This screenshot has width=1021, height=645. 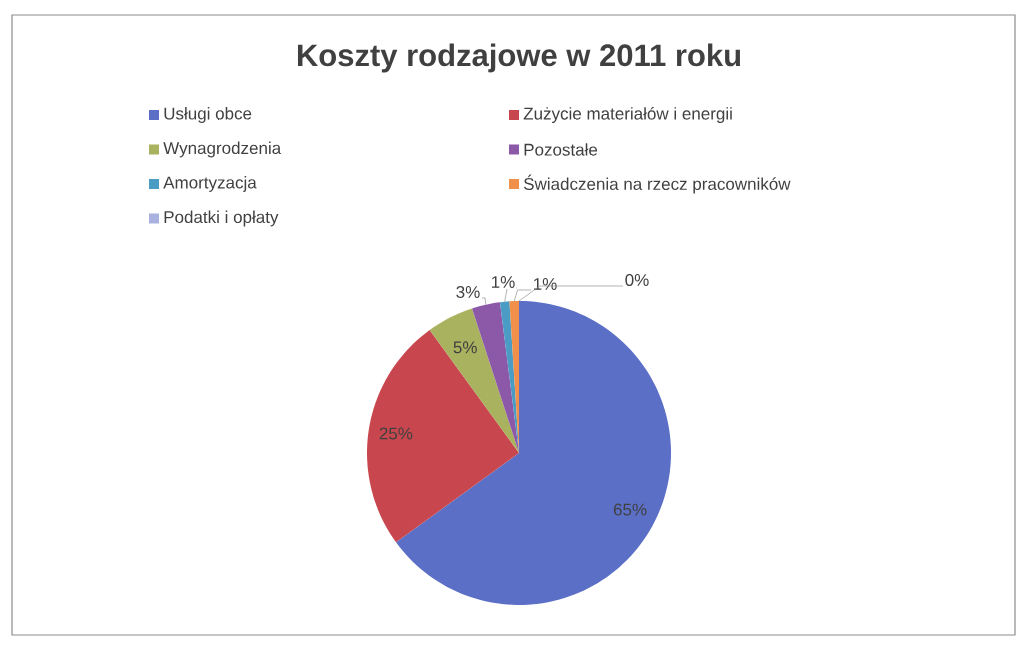 I want to click on text: 0%, so click(x=637, y=280).